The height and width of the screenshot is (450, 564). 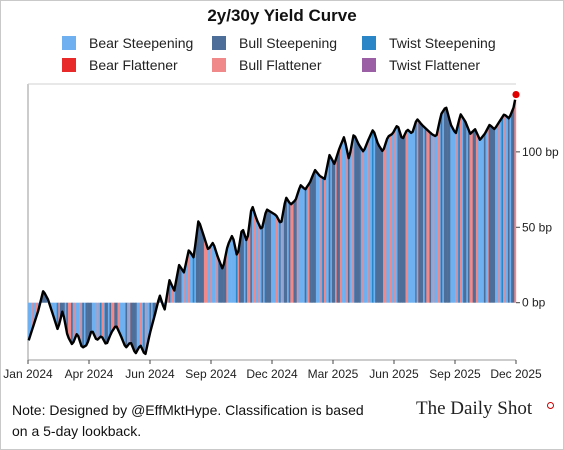 What do you see at coordinates (421, 65) in the screenshot?
I see `legend-item-twist-flattener: Twist Flattener` at bounding box center [421, 65].